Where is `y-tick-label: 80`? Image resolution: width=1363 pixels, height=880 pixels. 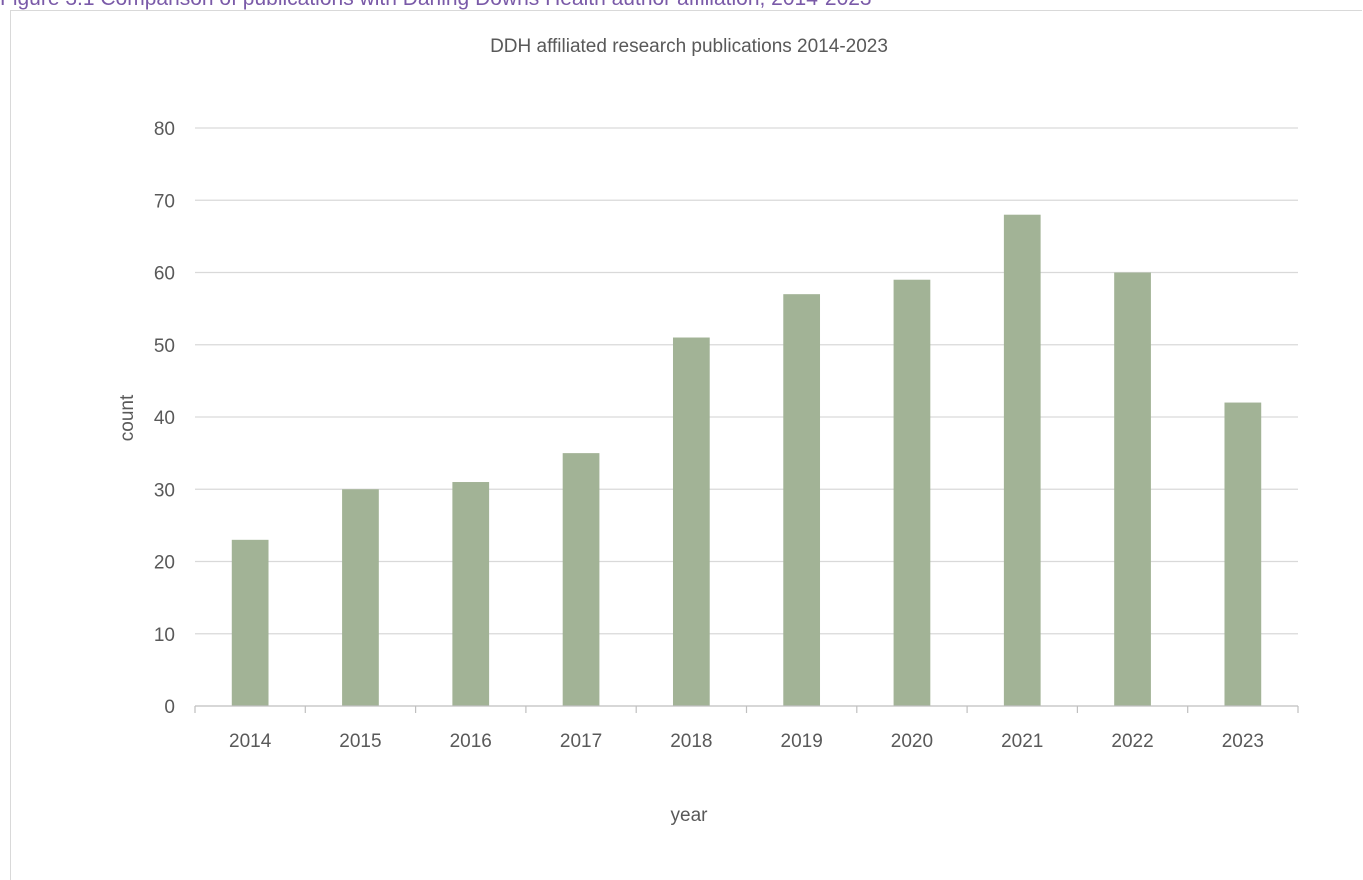 y-tick-label: 80 is located at coordinates (164, 129).